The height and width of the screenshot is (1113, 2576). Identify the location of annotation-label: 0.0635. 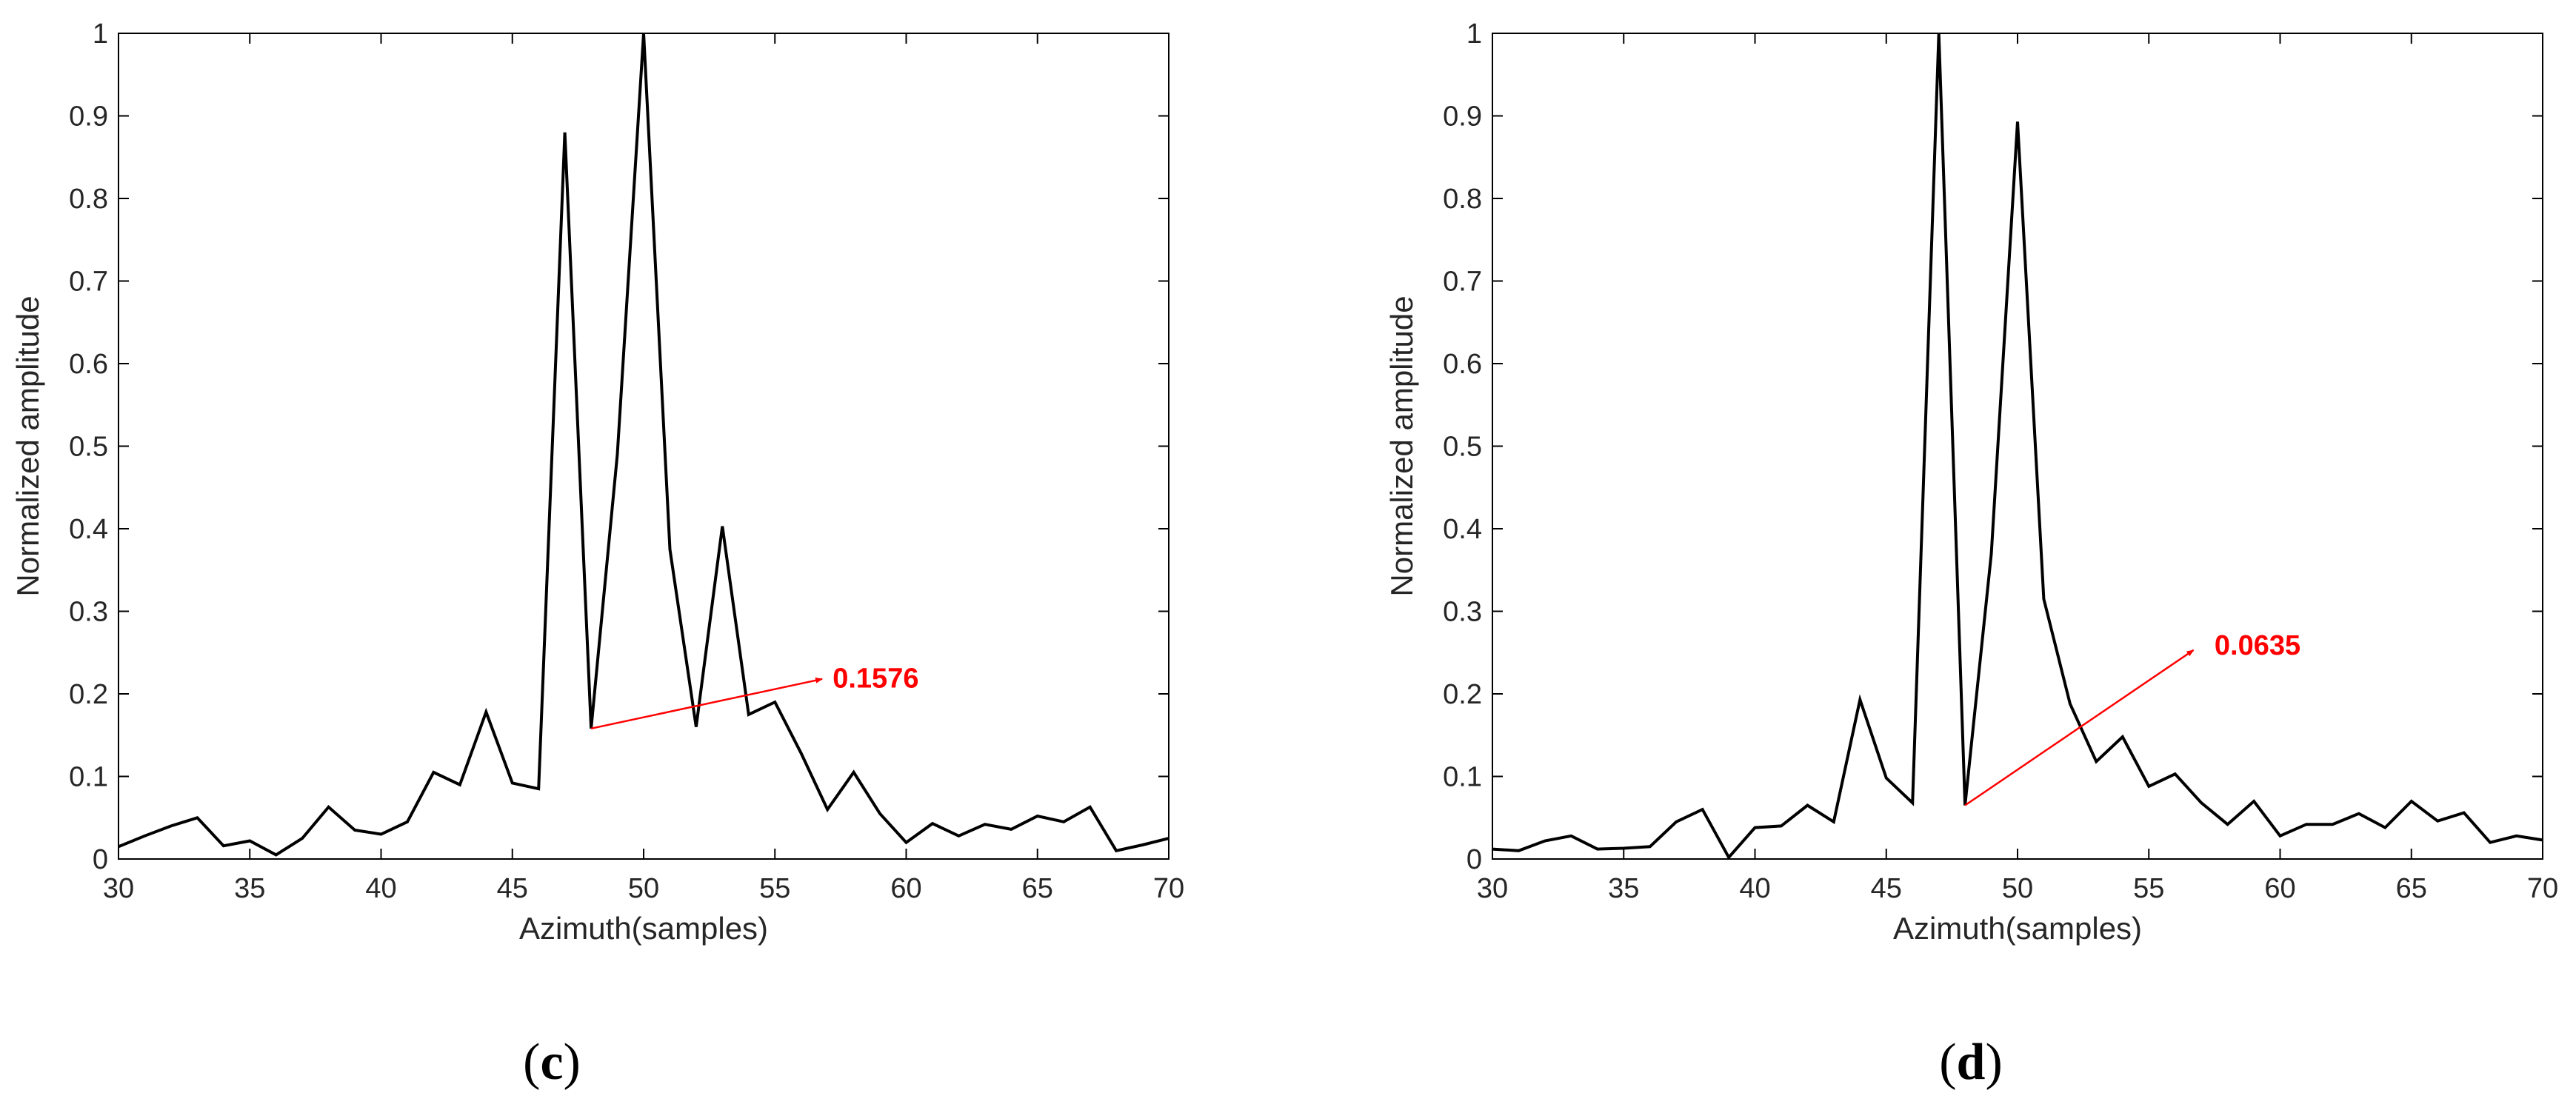
(2257, 645).